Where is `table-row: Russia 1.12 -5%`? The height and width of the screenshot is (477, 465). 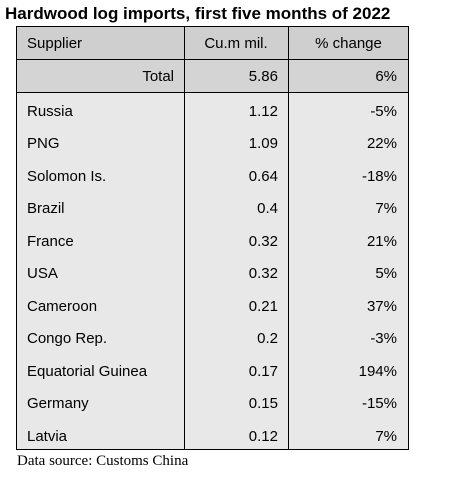
table-row: Russia 1.12 -5% is located at coordinates (212, 111).